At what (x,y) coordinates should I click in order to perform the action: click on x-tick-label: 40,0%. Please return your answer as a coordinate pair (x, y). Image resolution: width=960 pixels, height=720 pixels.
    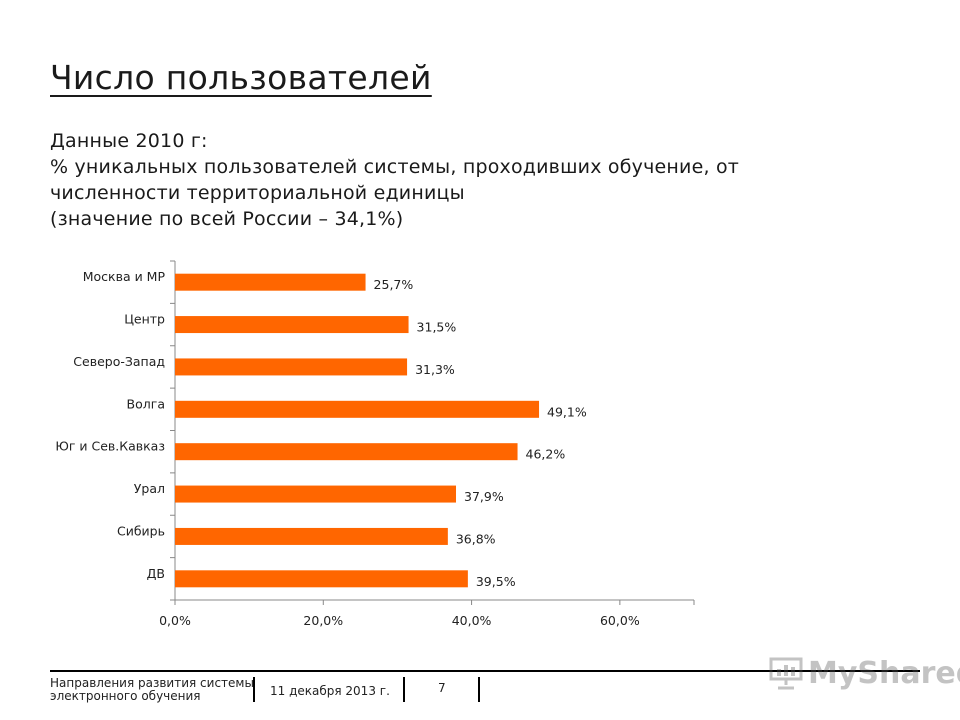
    Looking at the image, I should click on (472, 620).